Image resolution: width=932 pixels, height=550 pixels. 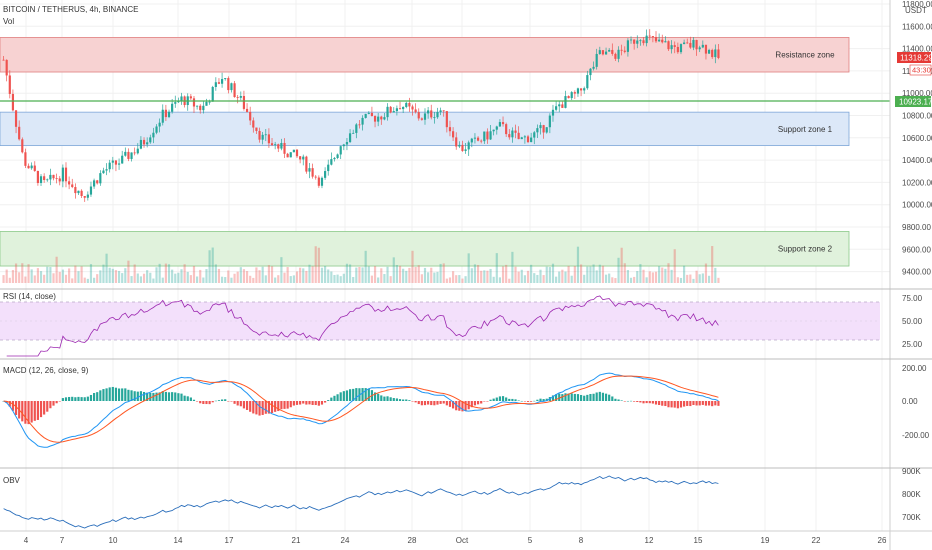 I want to click on price-tick: 11800.00, so click(x=917, y=4).